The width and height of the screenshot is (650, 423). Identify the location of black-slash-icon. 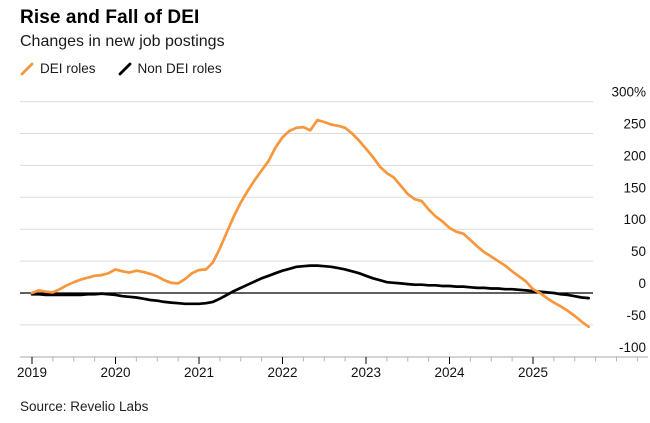
(124, 68).